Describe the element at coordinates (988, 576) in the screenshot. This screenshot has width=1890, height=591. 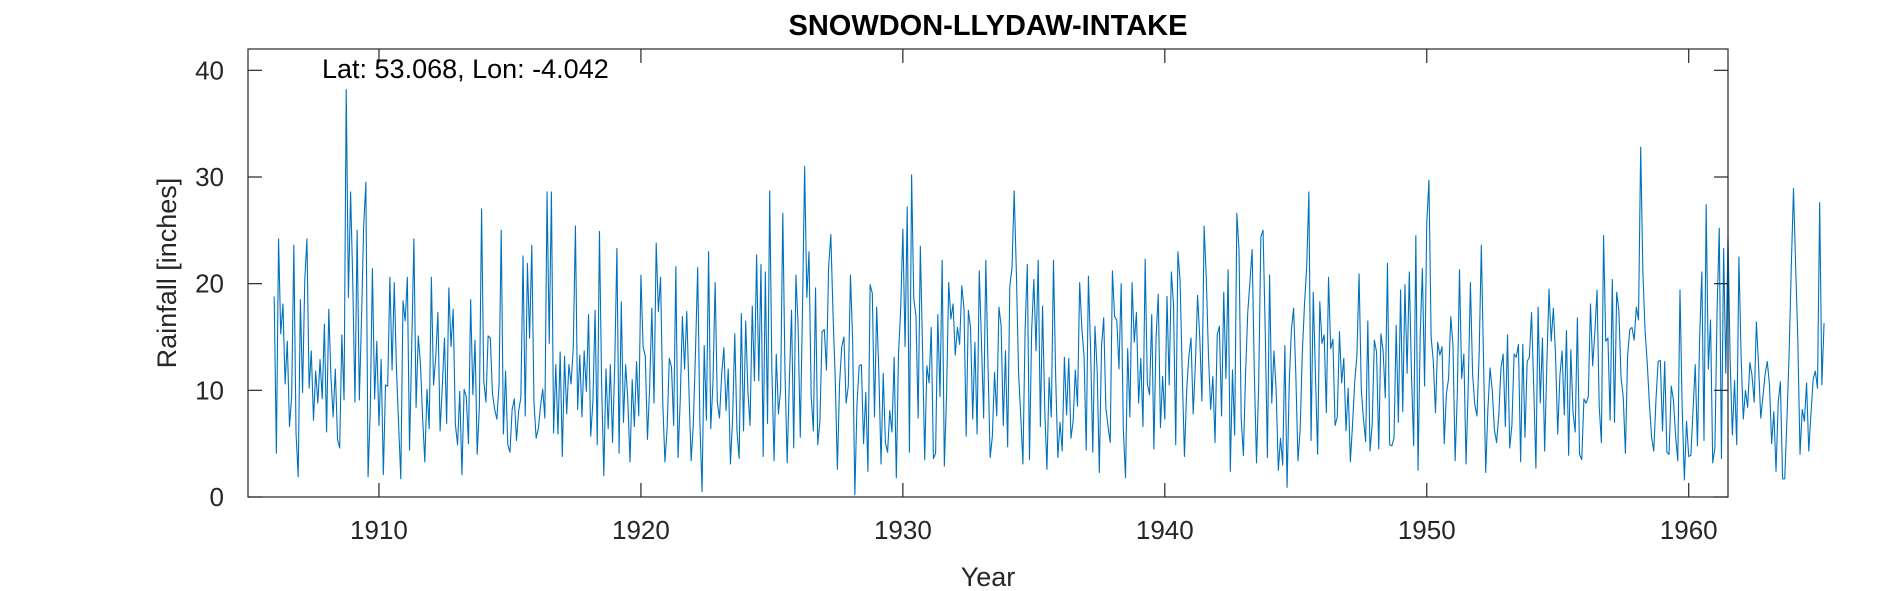
I see `x-axis-label: Year` at that location.